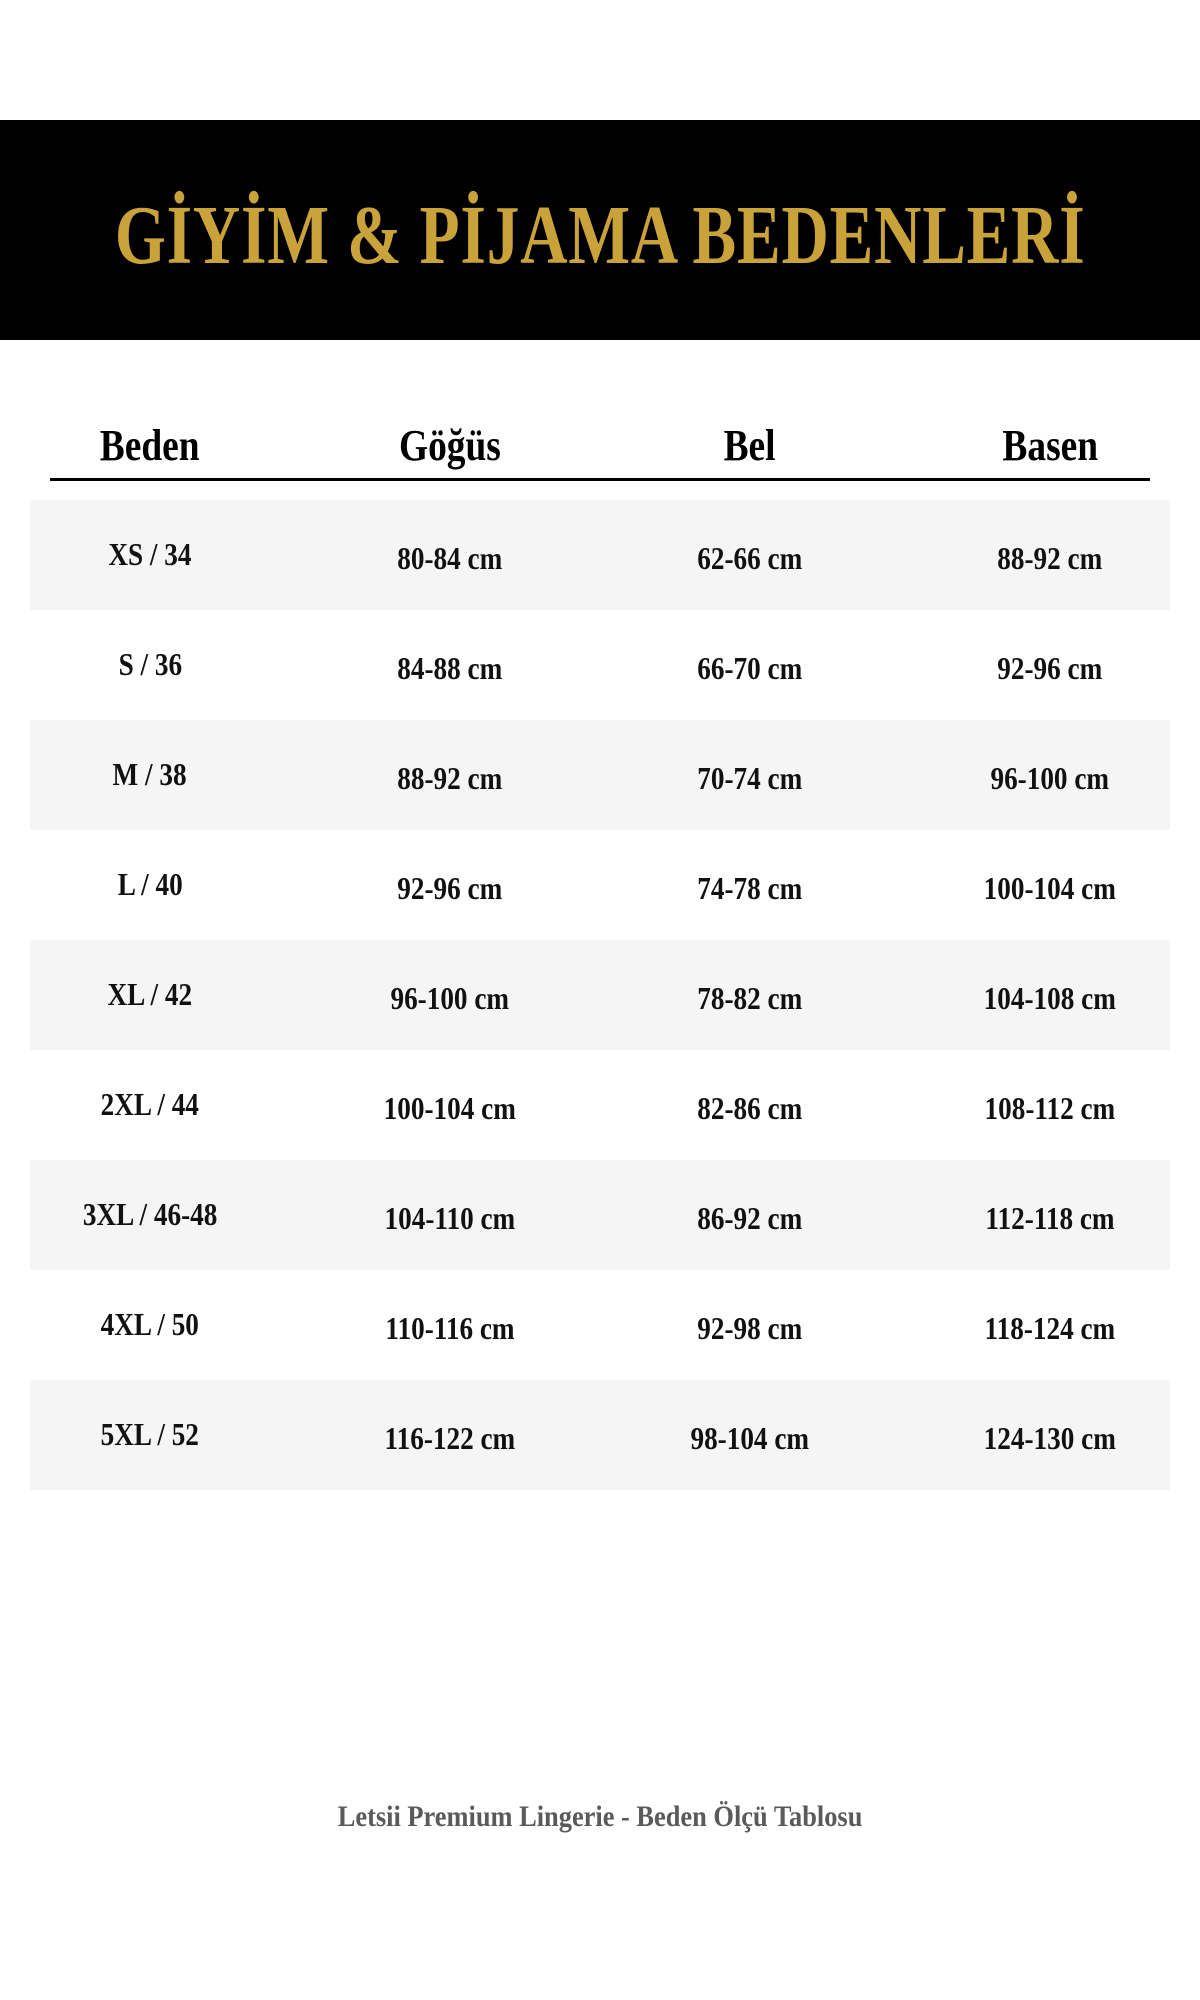 The image size is (1200, 2000). Describe the element at coordinates (450, 1438) in the screenshot. I see `cell-gogus: 116-122 cm` at that location.